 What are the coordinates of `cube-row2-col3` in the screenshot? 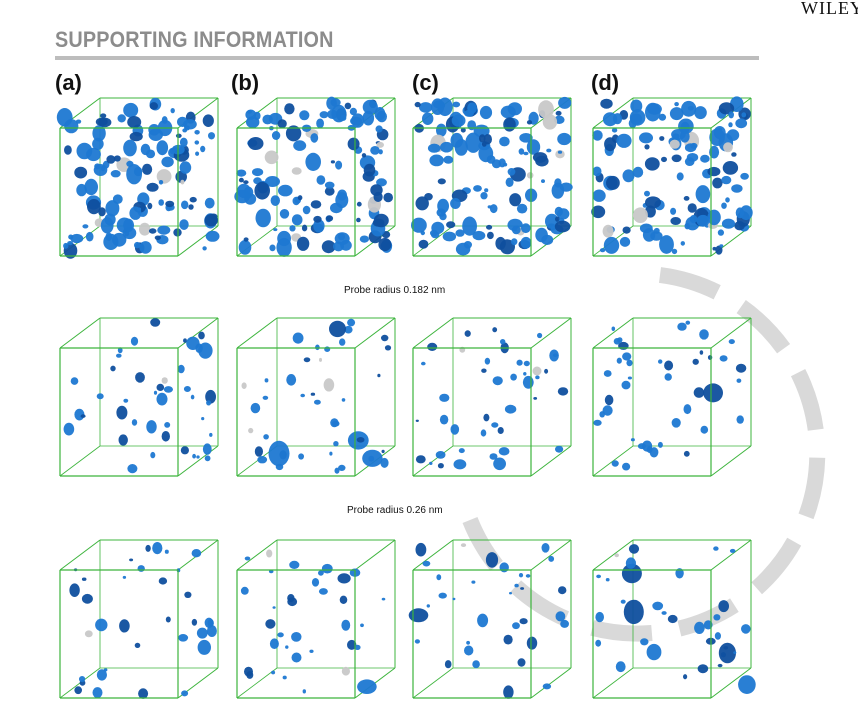 It's located at (492, 397).